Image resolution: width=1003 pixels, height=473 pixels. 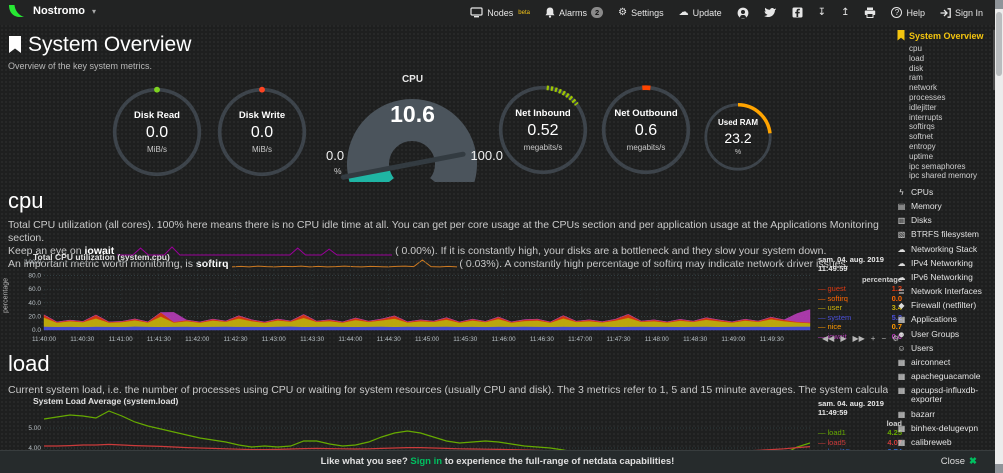 I want to click on sidebar-submenu-item: load, so click(x=917, y=58).